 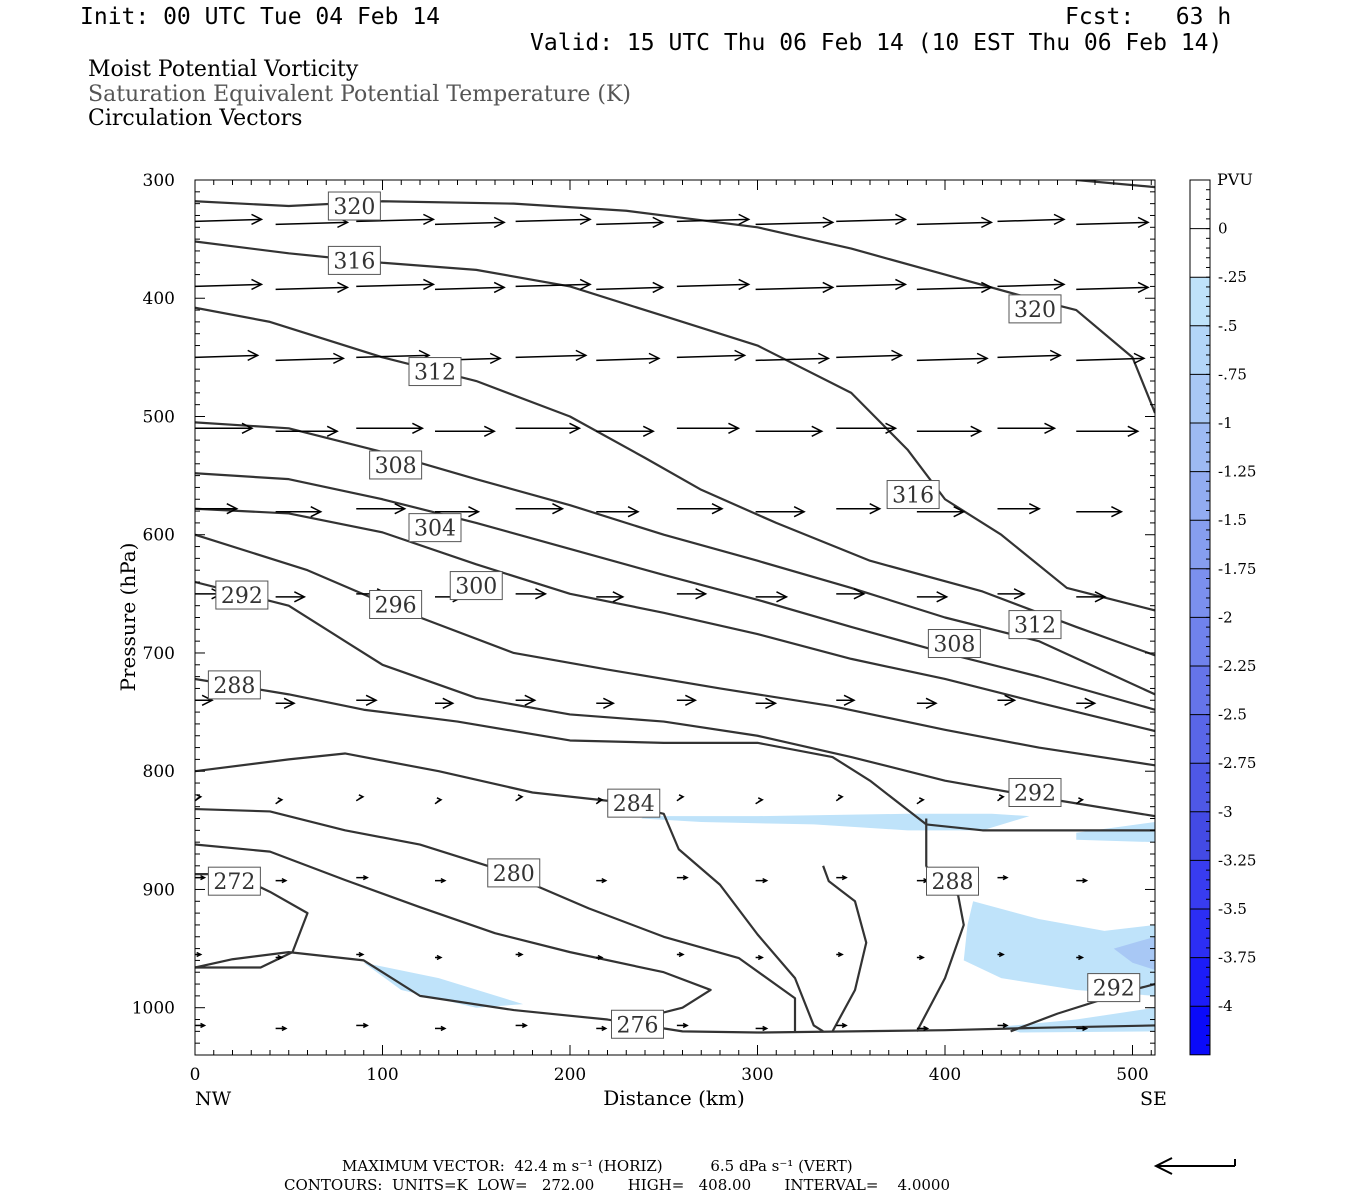 What do you see at coordinates (159, 890) in the screenshot?
I see `y-tick-label: 900` at bounding box center [159, 890].